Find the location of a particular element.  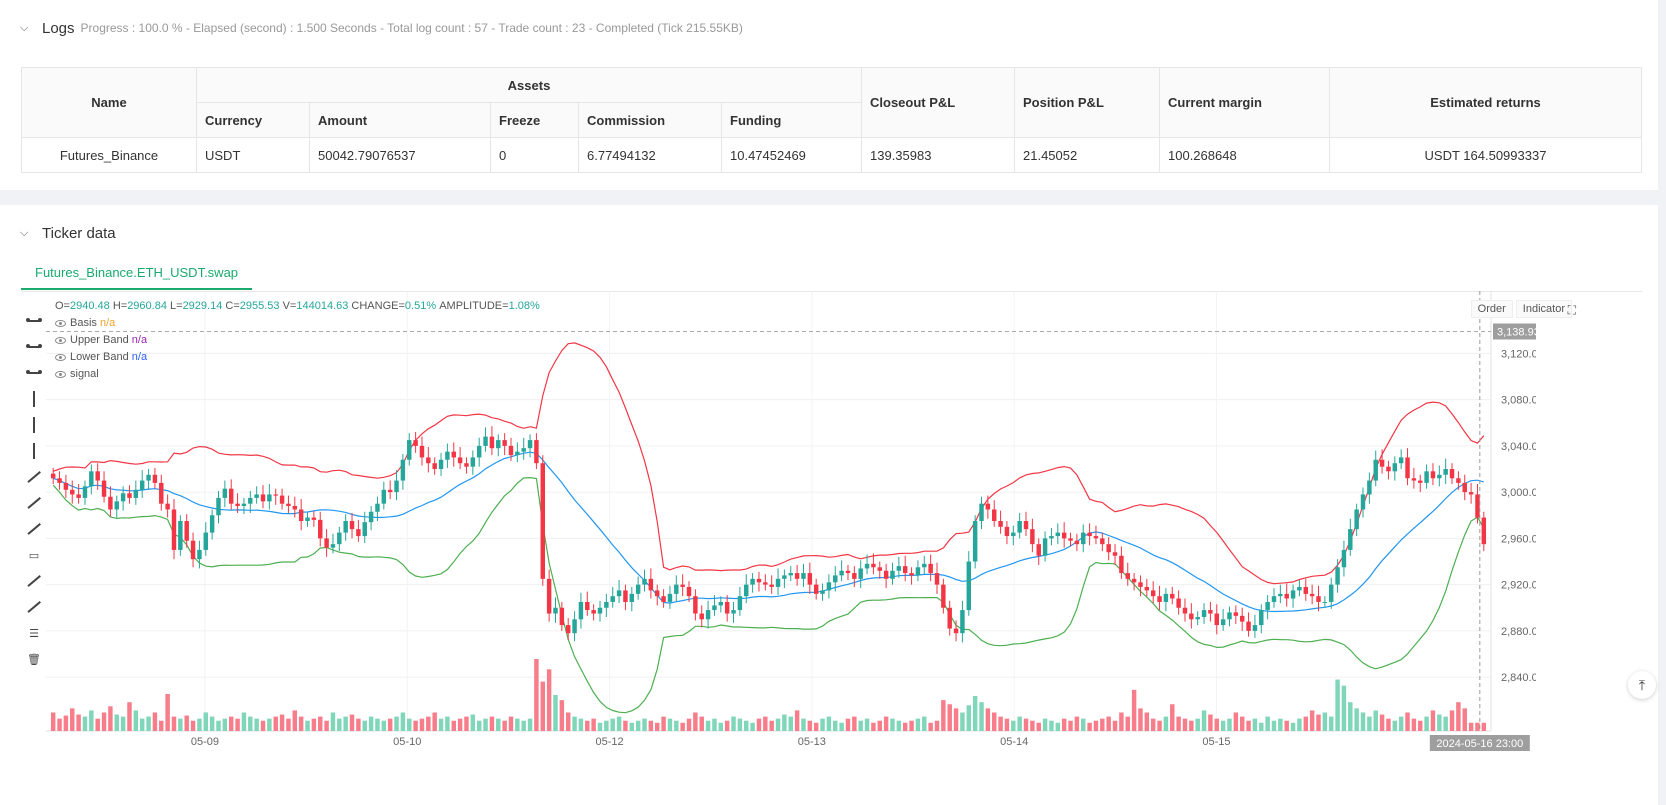

extended-line-tool-icon is located at coordinates (34, 373).